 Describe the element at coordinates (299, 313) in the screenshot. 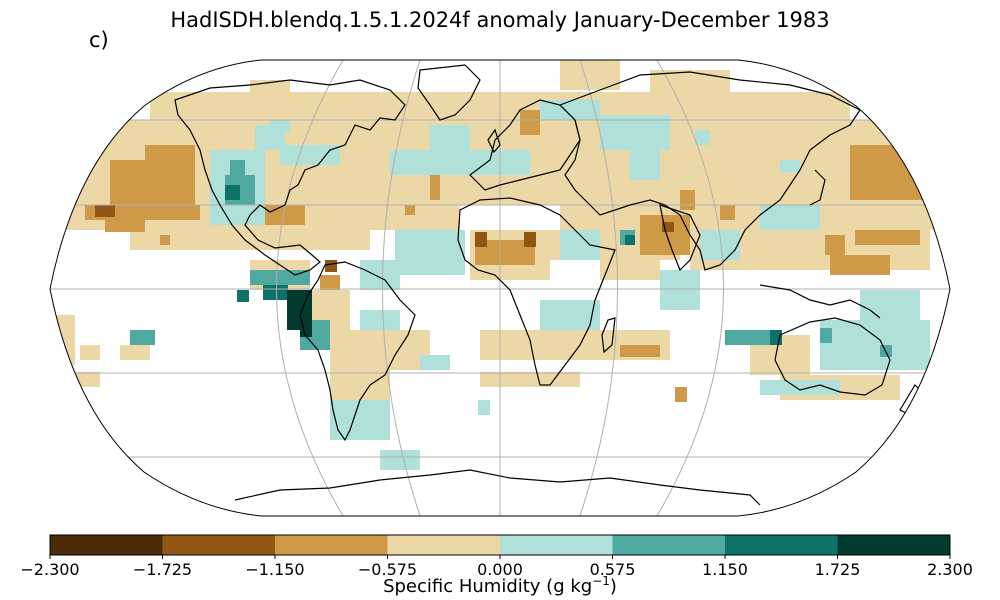

I see `extreme-positive-cells` at that location.